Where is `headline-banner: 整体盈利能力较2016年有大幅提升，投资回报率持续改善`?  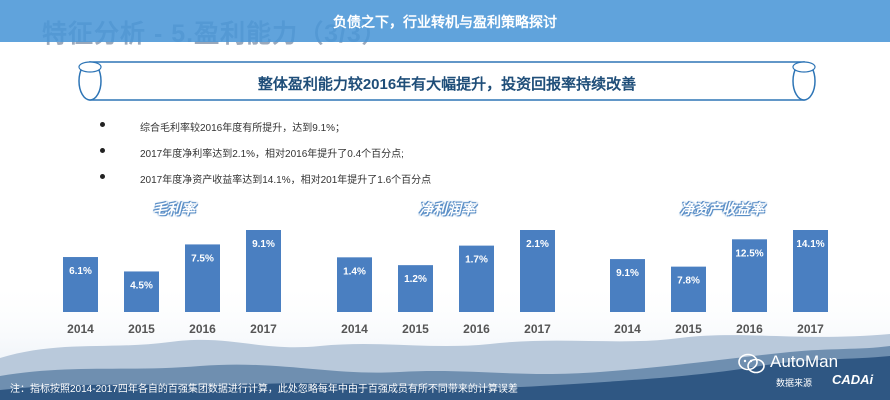
headline-banner: 整体盈利能力较2016年有大幅提升，投资回报率持续改善 is located at coordinates (447, 82).